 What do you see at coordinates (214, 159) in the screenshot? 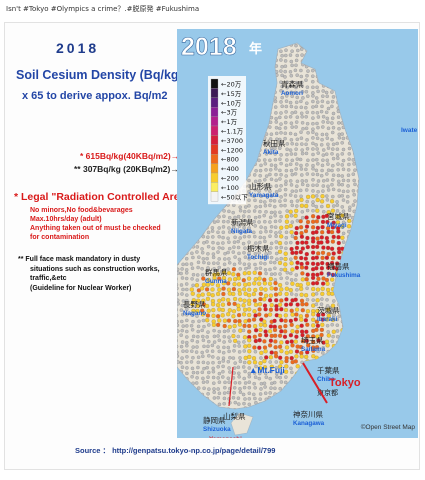
I see `legend-swatch` at bounding box center [214, 159].